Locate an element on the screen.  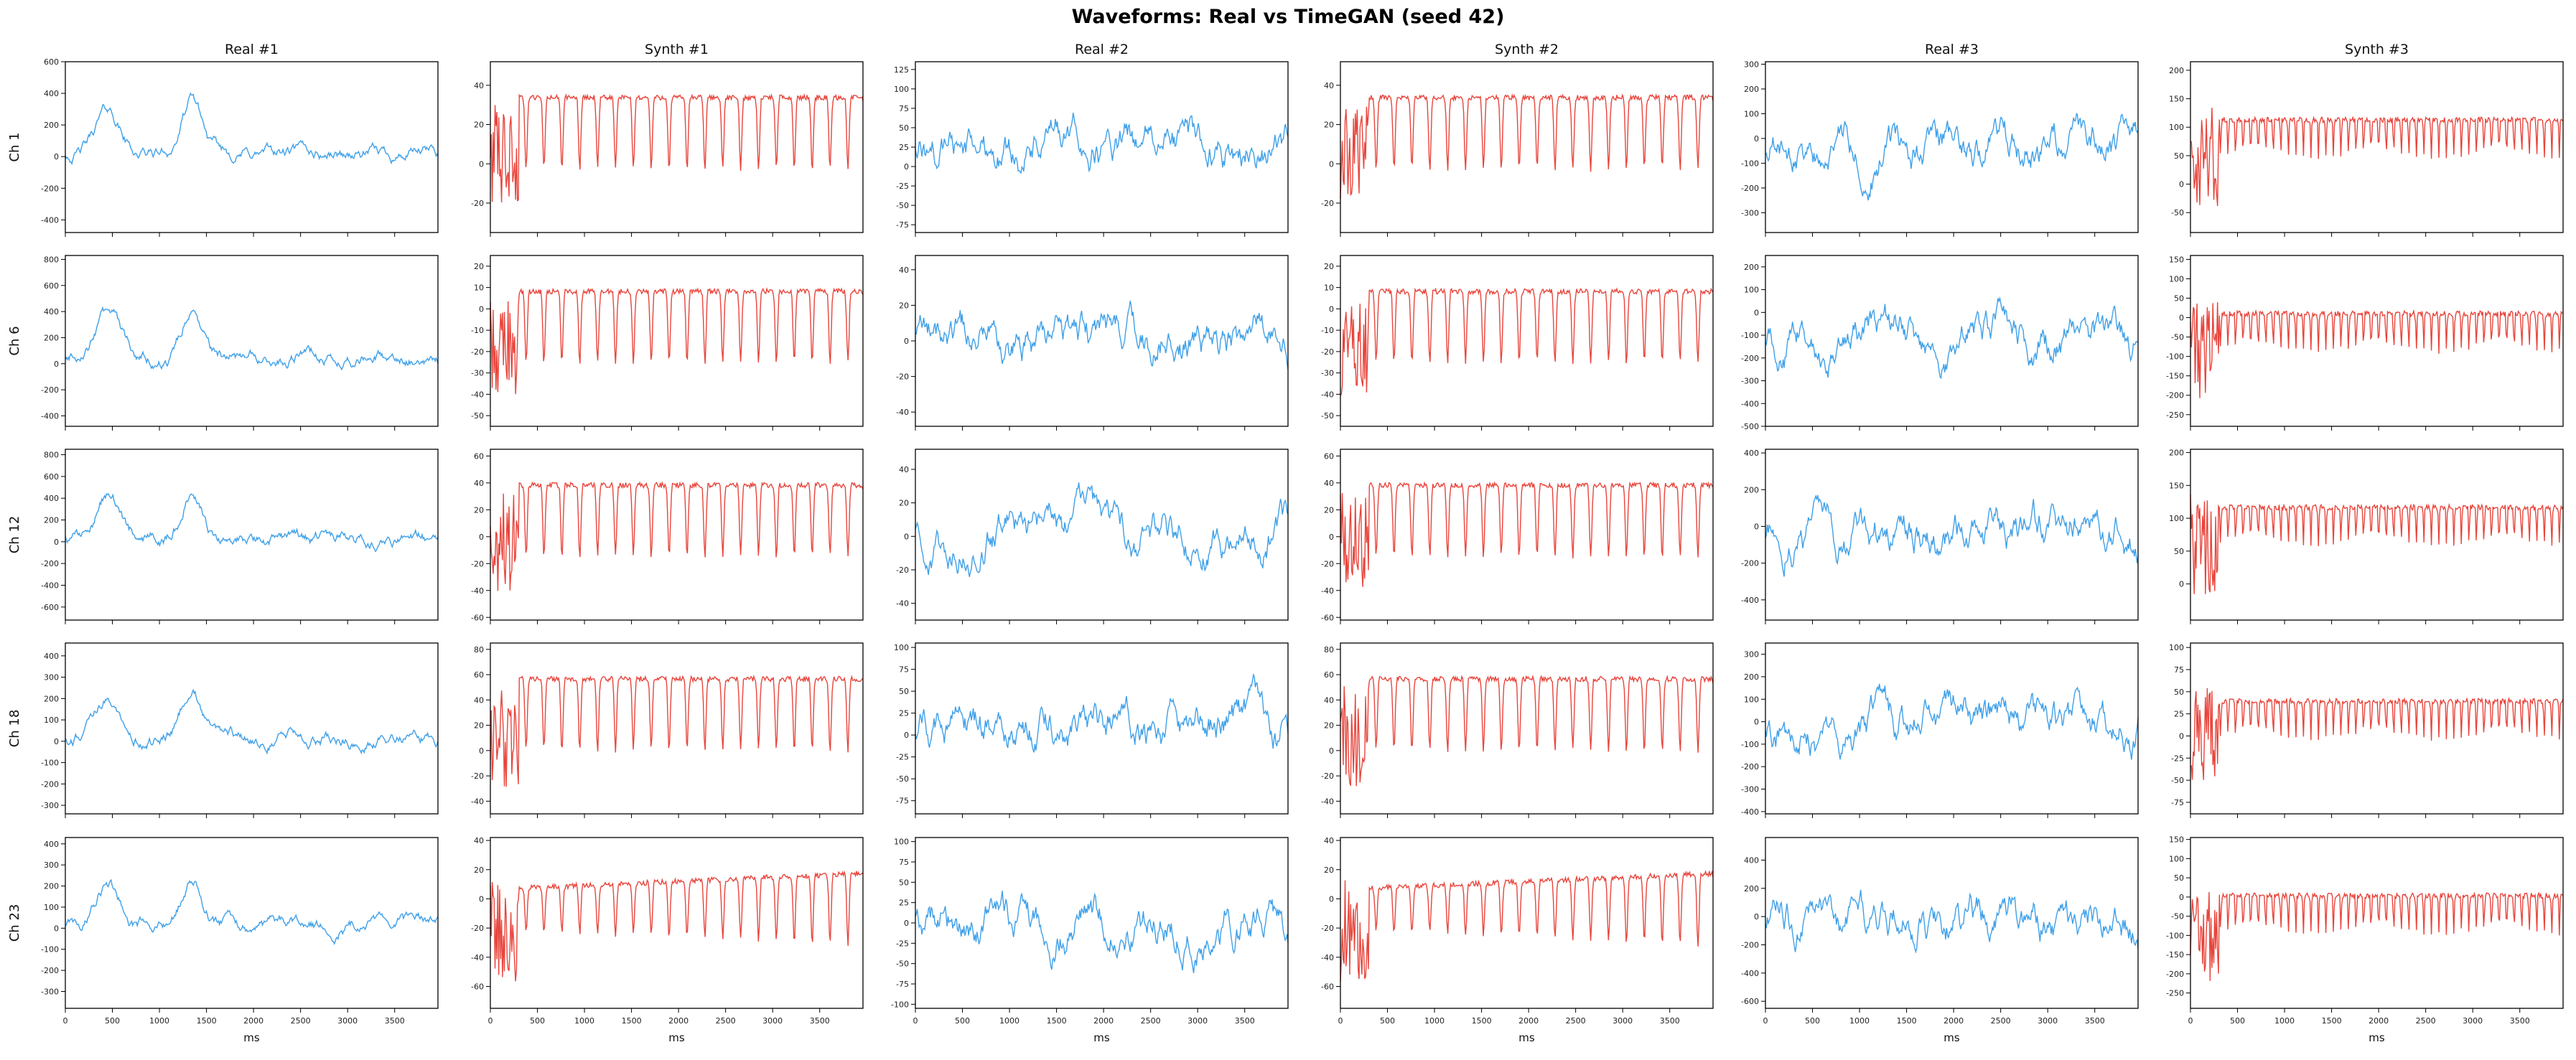
y-tick-label: 150 is located at coordinates (2176, 840).